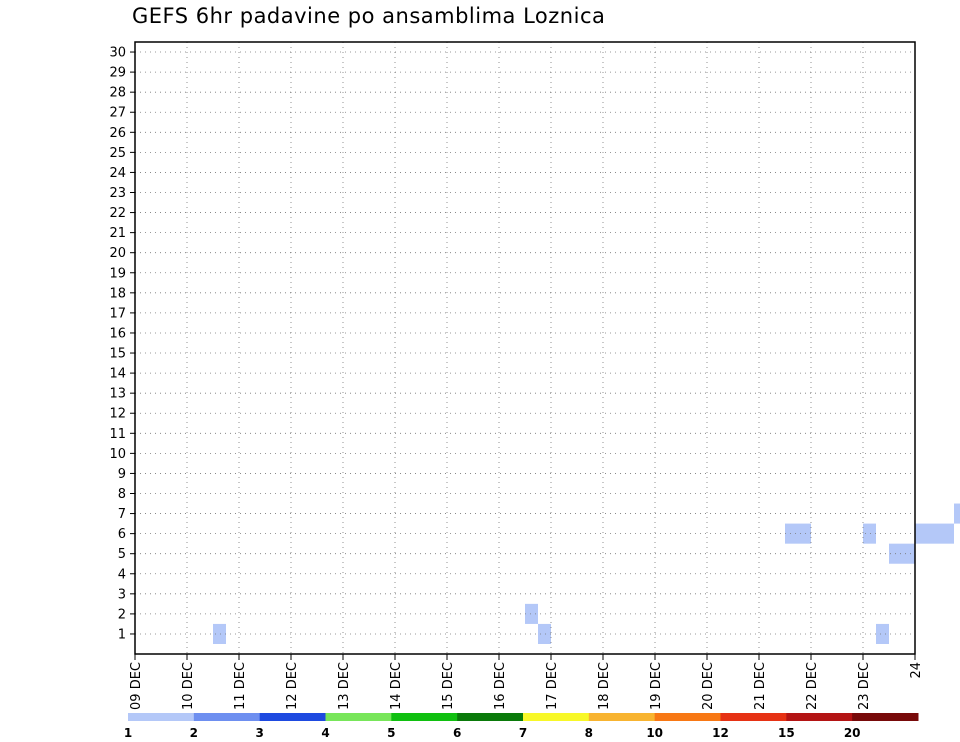  I want to click on chart-title: GEFS 6hr padavine po ansamblima Loznica, so click(369, 16).